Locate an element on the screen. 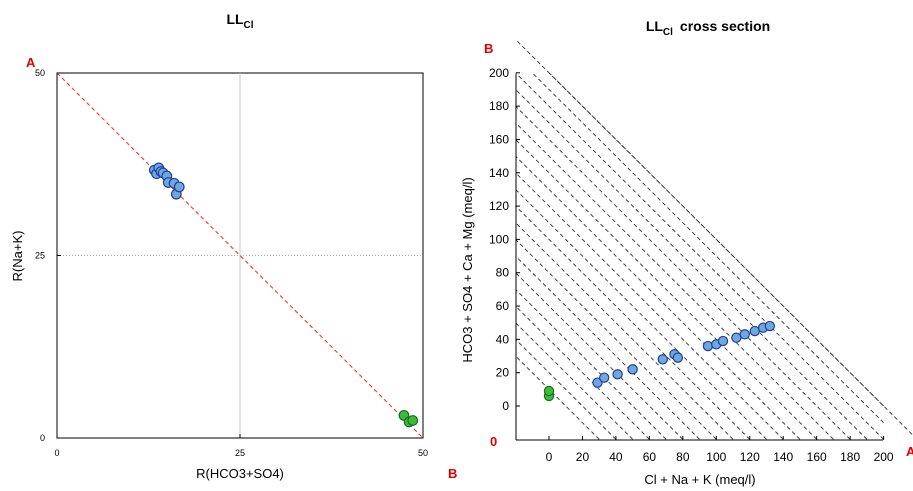 The height and width of the screenshot is (491, 913). corner-label-a-left: A is located at coordinates (31, 62).